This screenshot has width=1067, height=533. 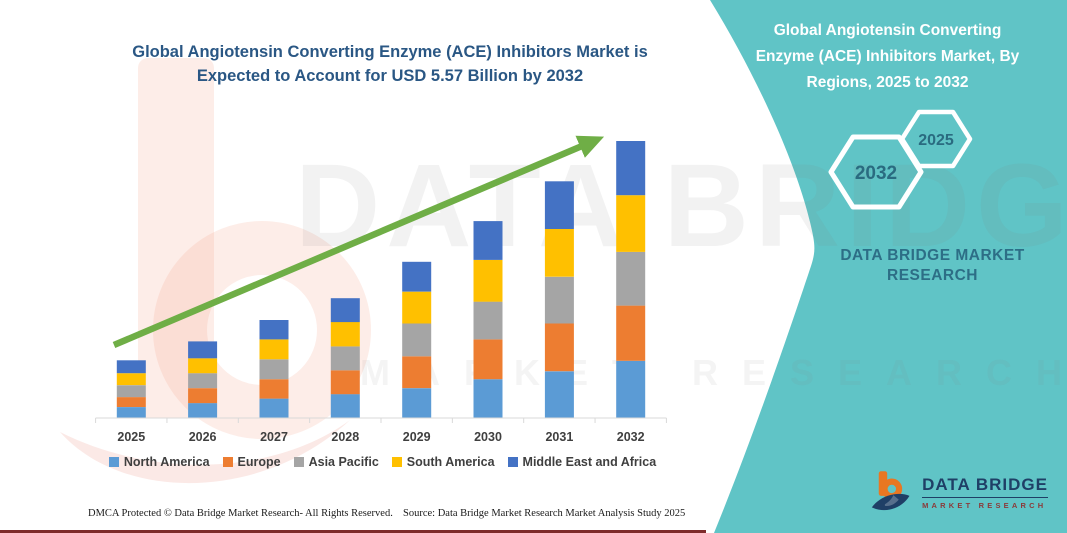 I want to click on legend-label: Europe, so click(x=259, y=462).